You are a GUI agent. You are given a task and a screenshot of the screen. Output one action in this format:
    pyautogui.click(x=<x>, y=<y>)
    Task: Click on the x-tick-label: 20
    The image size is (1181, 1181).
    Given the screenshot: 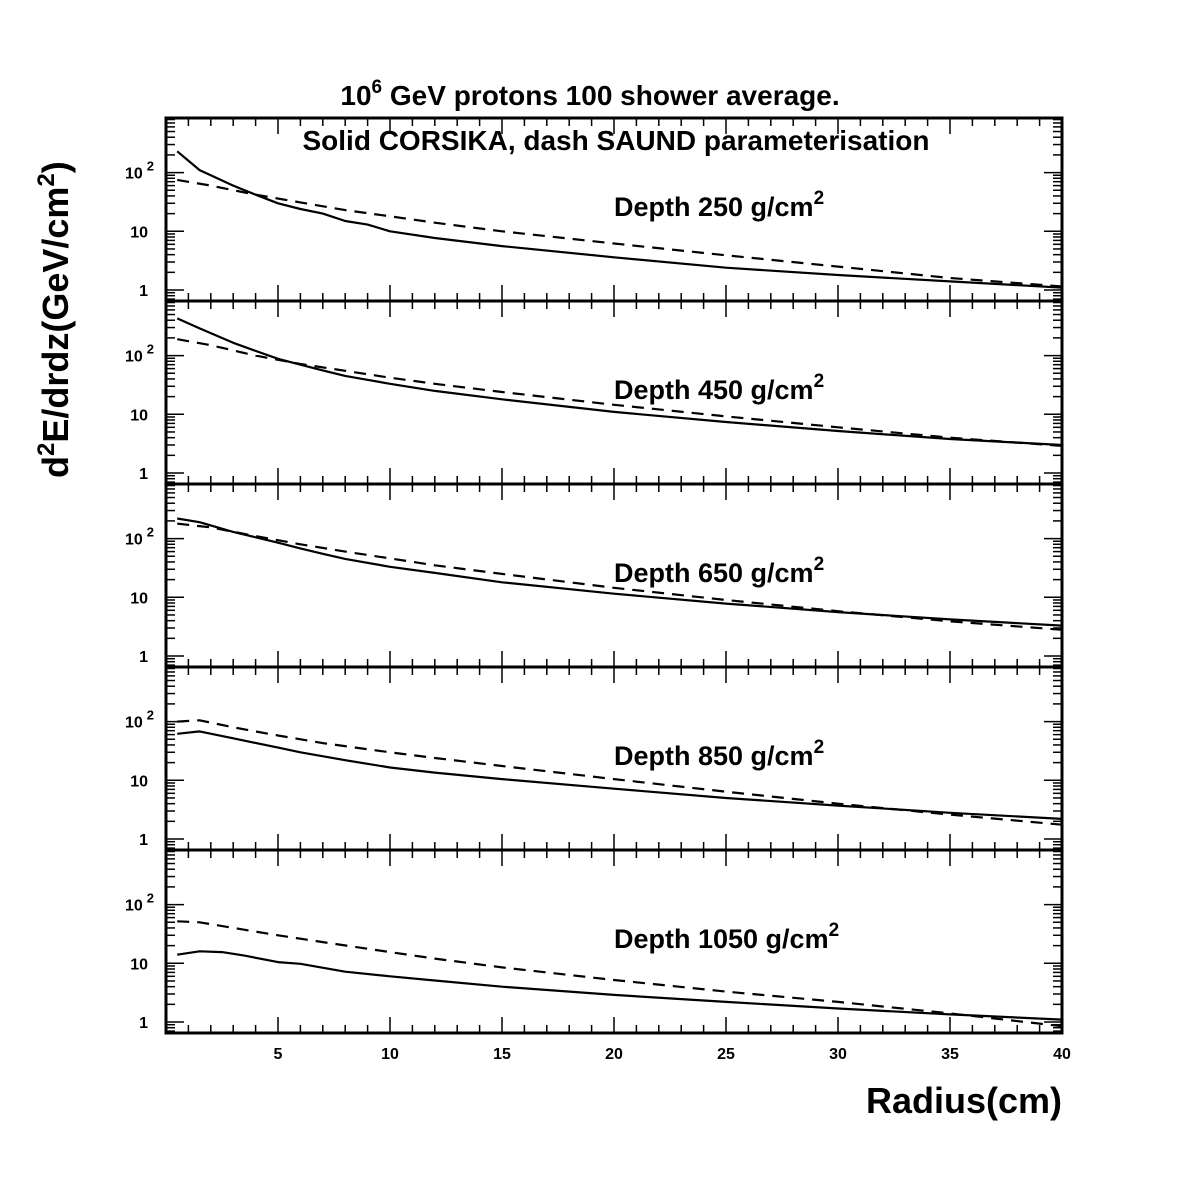 What is the action you would take?
    pyautogui.click(x=614, y=1054)
    